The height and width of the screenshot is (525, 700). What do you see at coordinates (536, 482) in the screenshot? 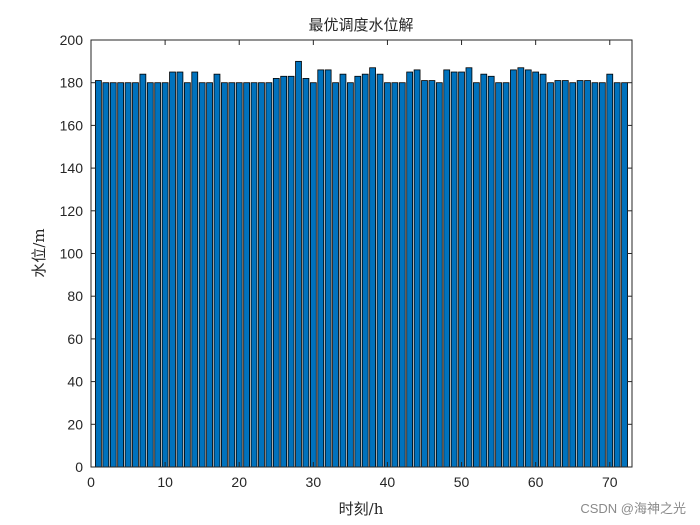
I see `x-tick-label-60: 60` at bounding box center [536, 482].